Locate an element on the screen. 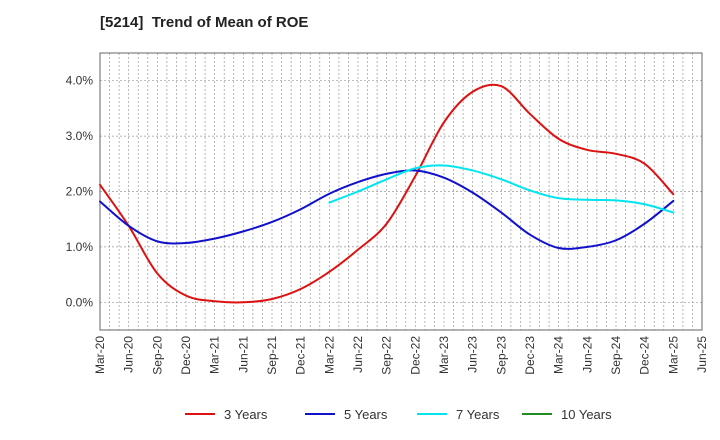 The height and width of the screenshot is (440, 720). y-tick-label: 3.0% is located at coordinates (80, 136).